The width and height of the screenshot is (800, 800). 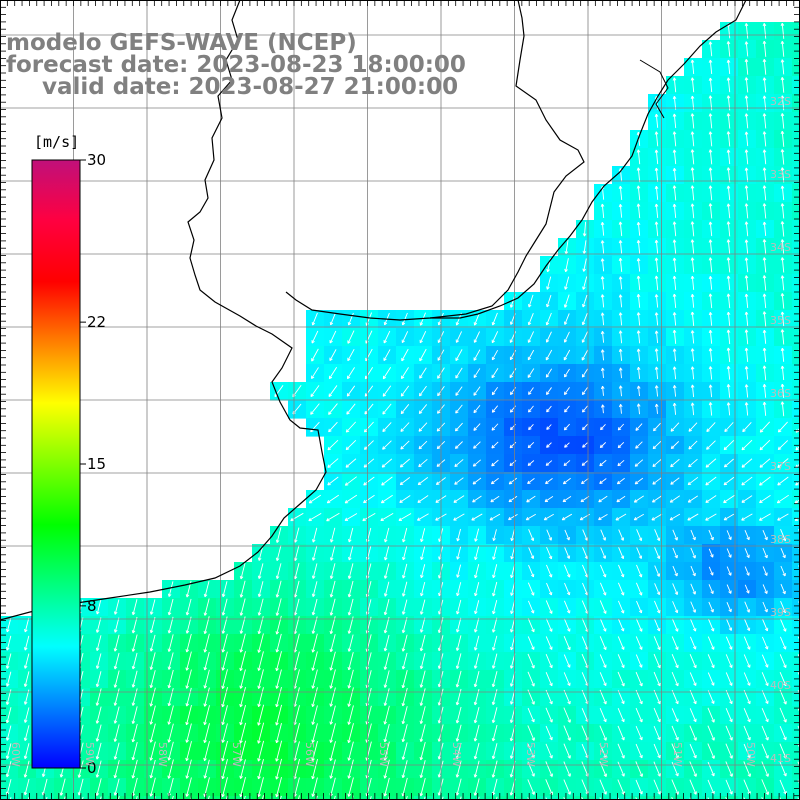 What do you see at coordinates (780, 174) in the screenshot?
I see `latitude-label: 33S` at bounding box center [780, 174].